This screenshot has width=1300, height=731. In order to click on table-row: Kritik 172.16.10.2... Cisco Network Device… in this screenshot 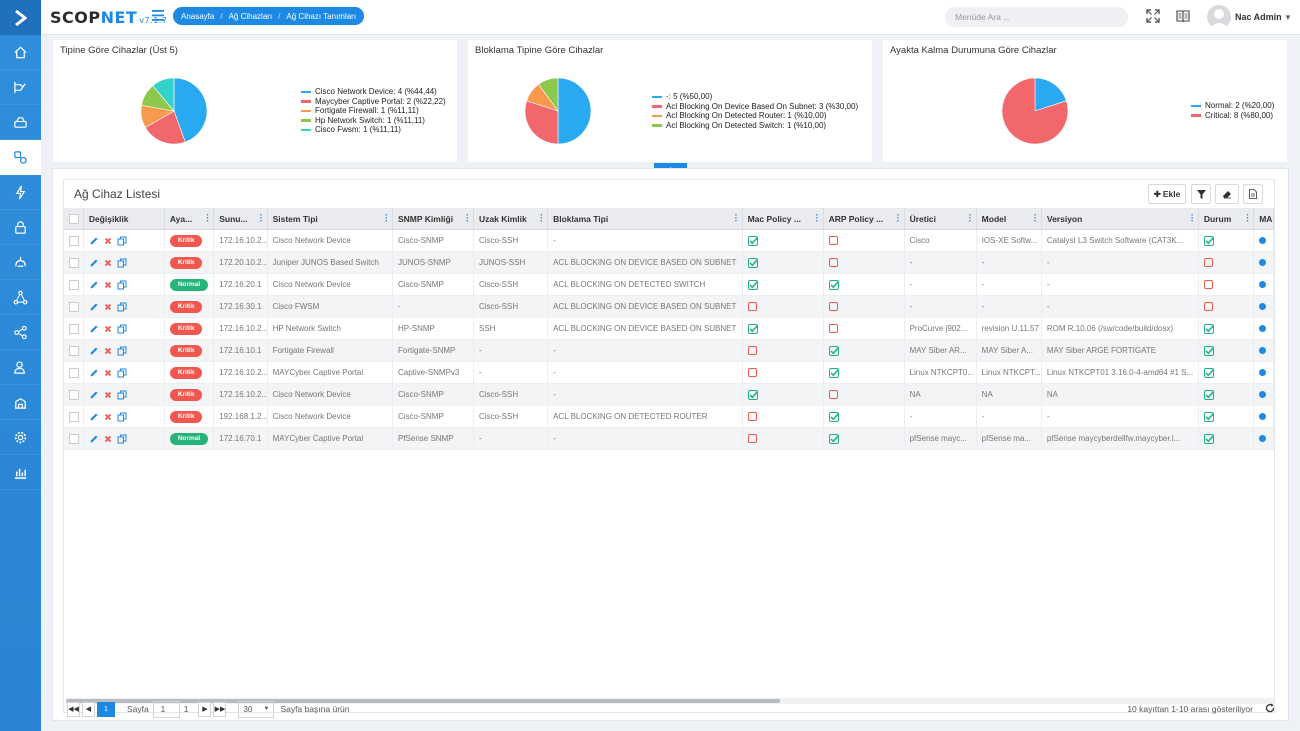, I will do `click(669, 395)`.